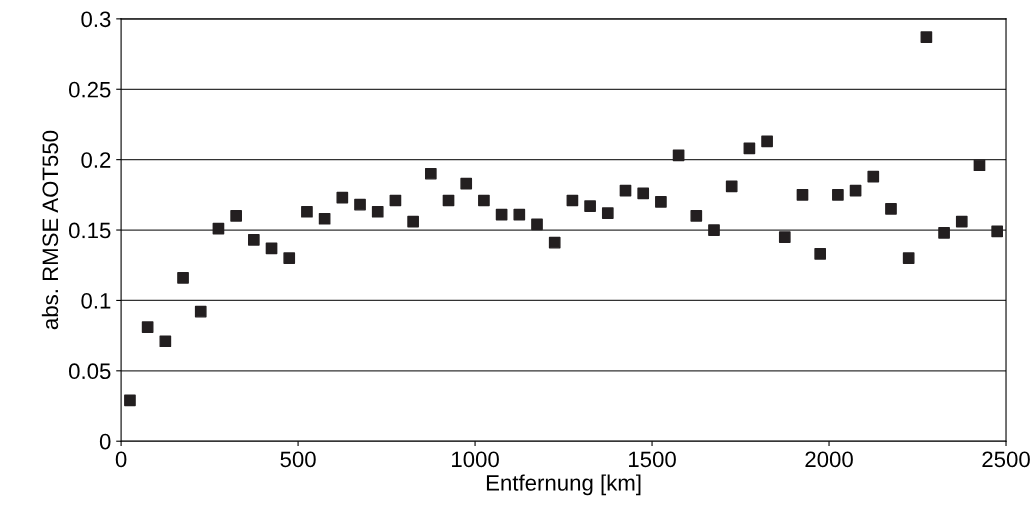 This screenshot has width=1035, height=524. I want to click on y-tick-label: 0.2, so click(96, 160).